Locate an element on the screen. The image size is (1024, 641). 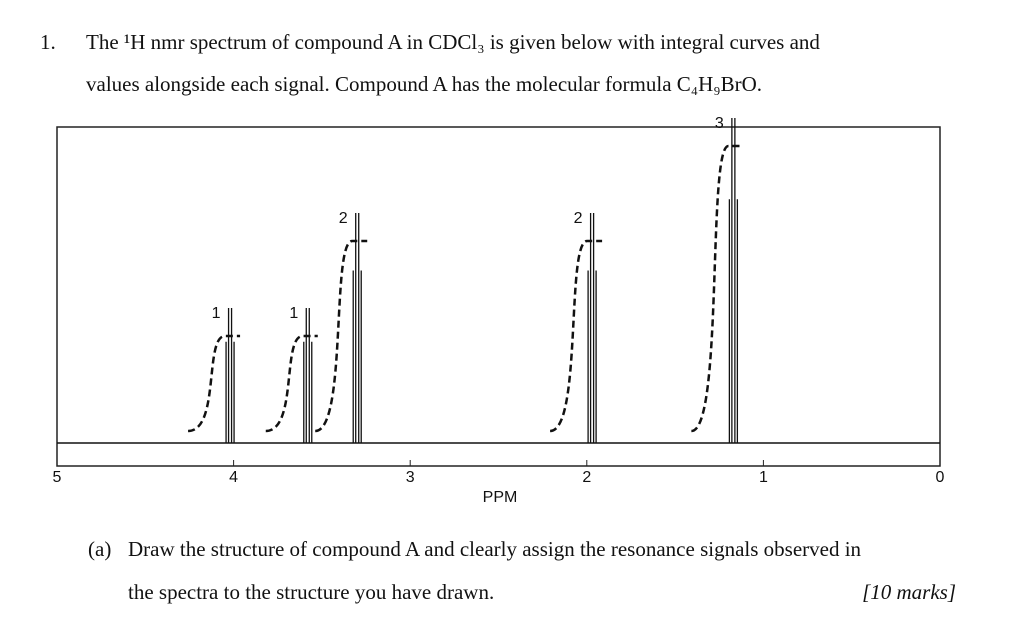
part-label: (a) is located at coordinates (100, 549).